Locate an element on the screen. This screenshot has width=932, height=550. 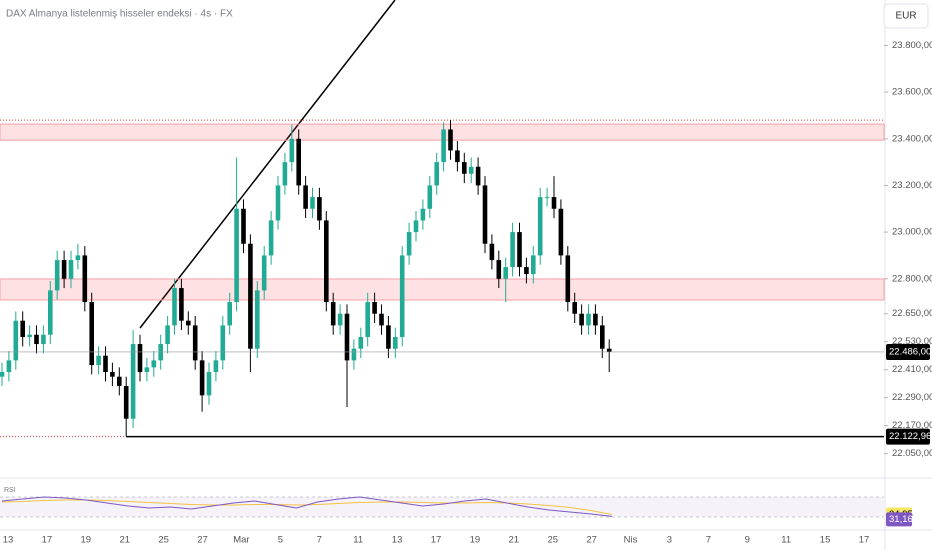
x-tick-label: 21 is located at coordinates (514, 540).